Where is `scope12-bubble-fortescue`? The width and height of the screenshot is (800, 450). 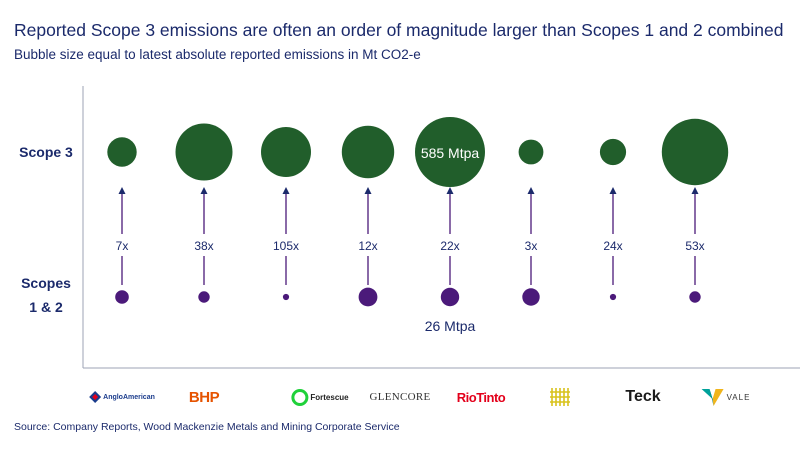
scope12-bubble-fortescue is located at coordinates (286, 297).